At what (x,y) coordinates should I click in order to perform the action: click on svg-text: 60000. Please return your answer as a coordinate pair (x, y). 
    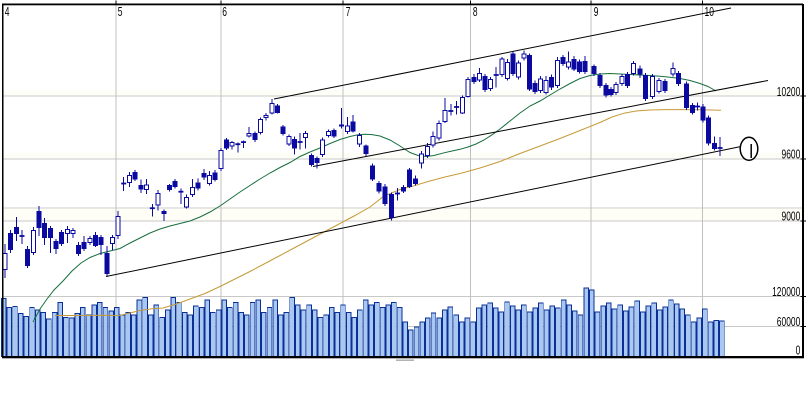
    Looking at the image, I should click on (789, 321).